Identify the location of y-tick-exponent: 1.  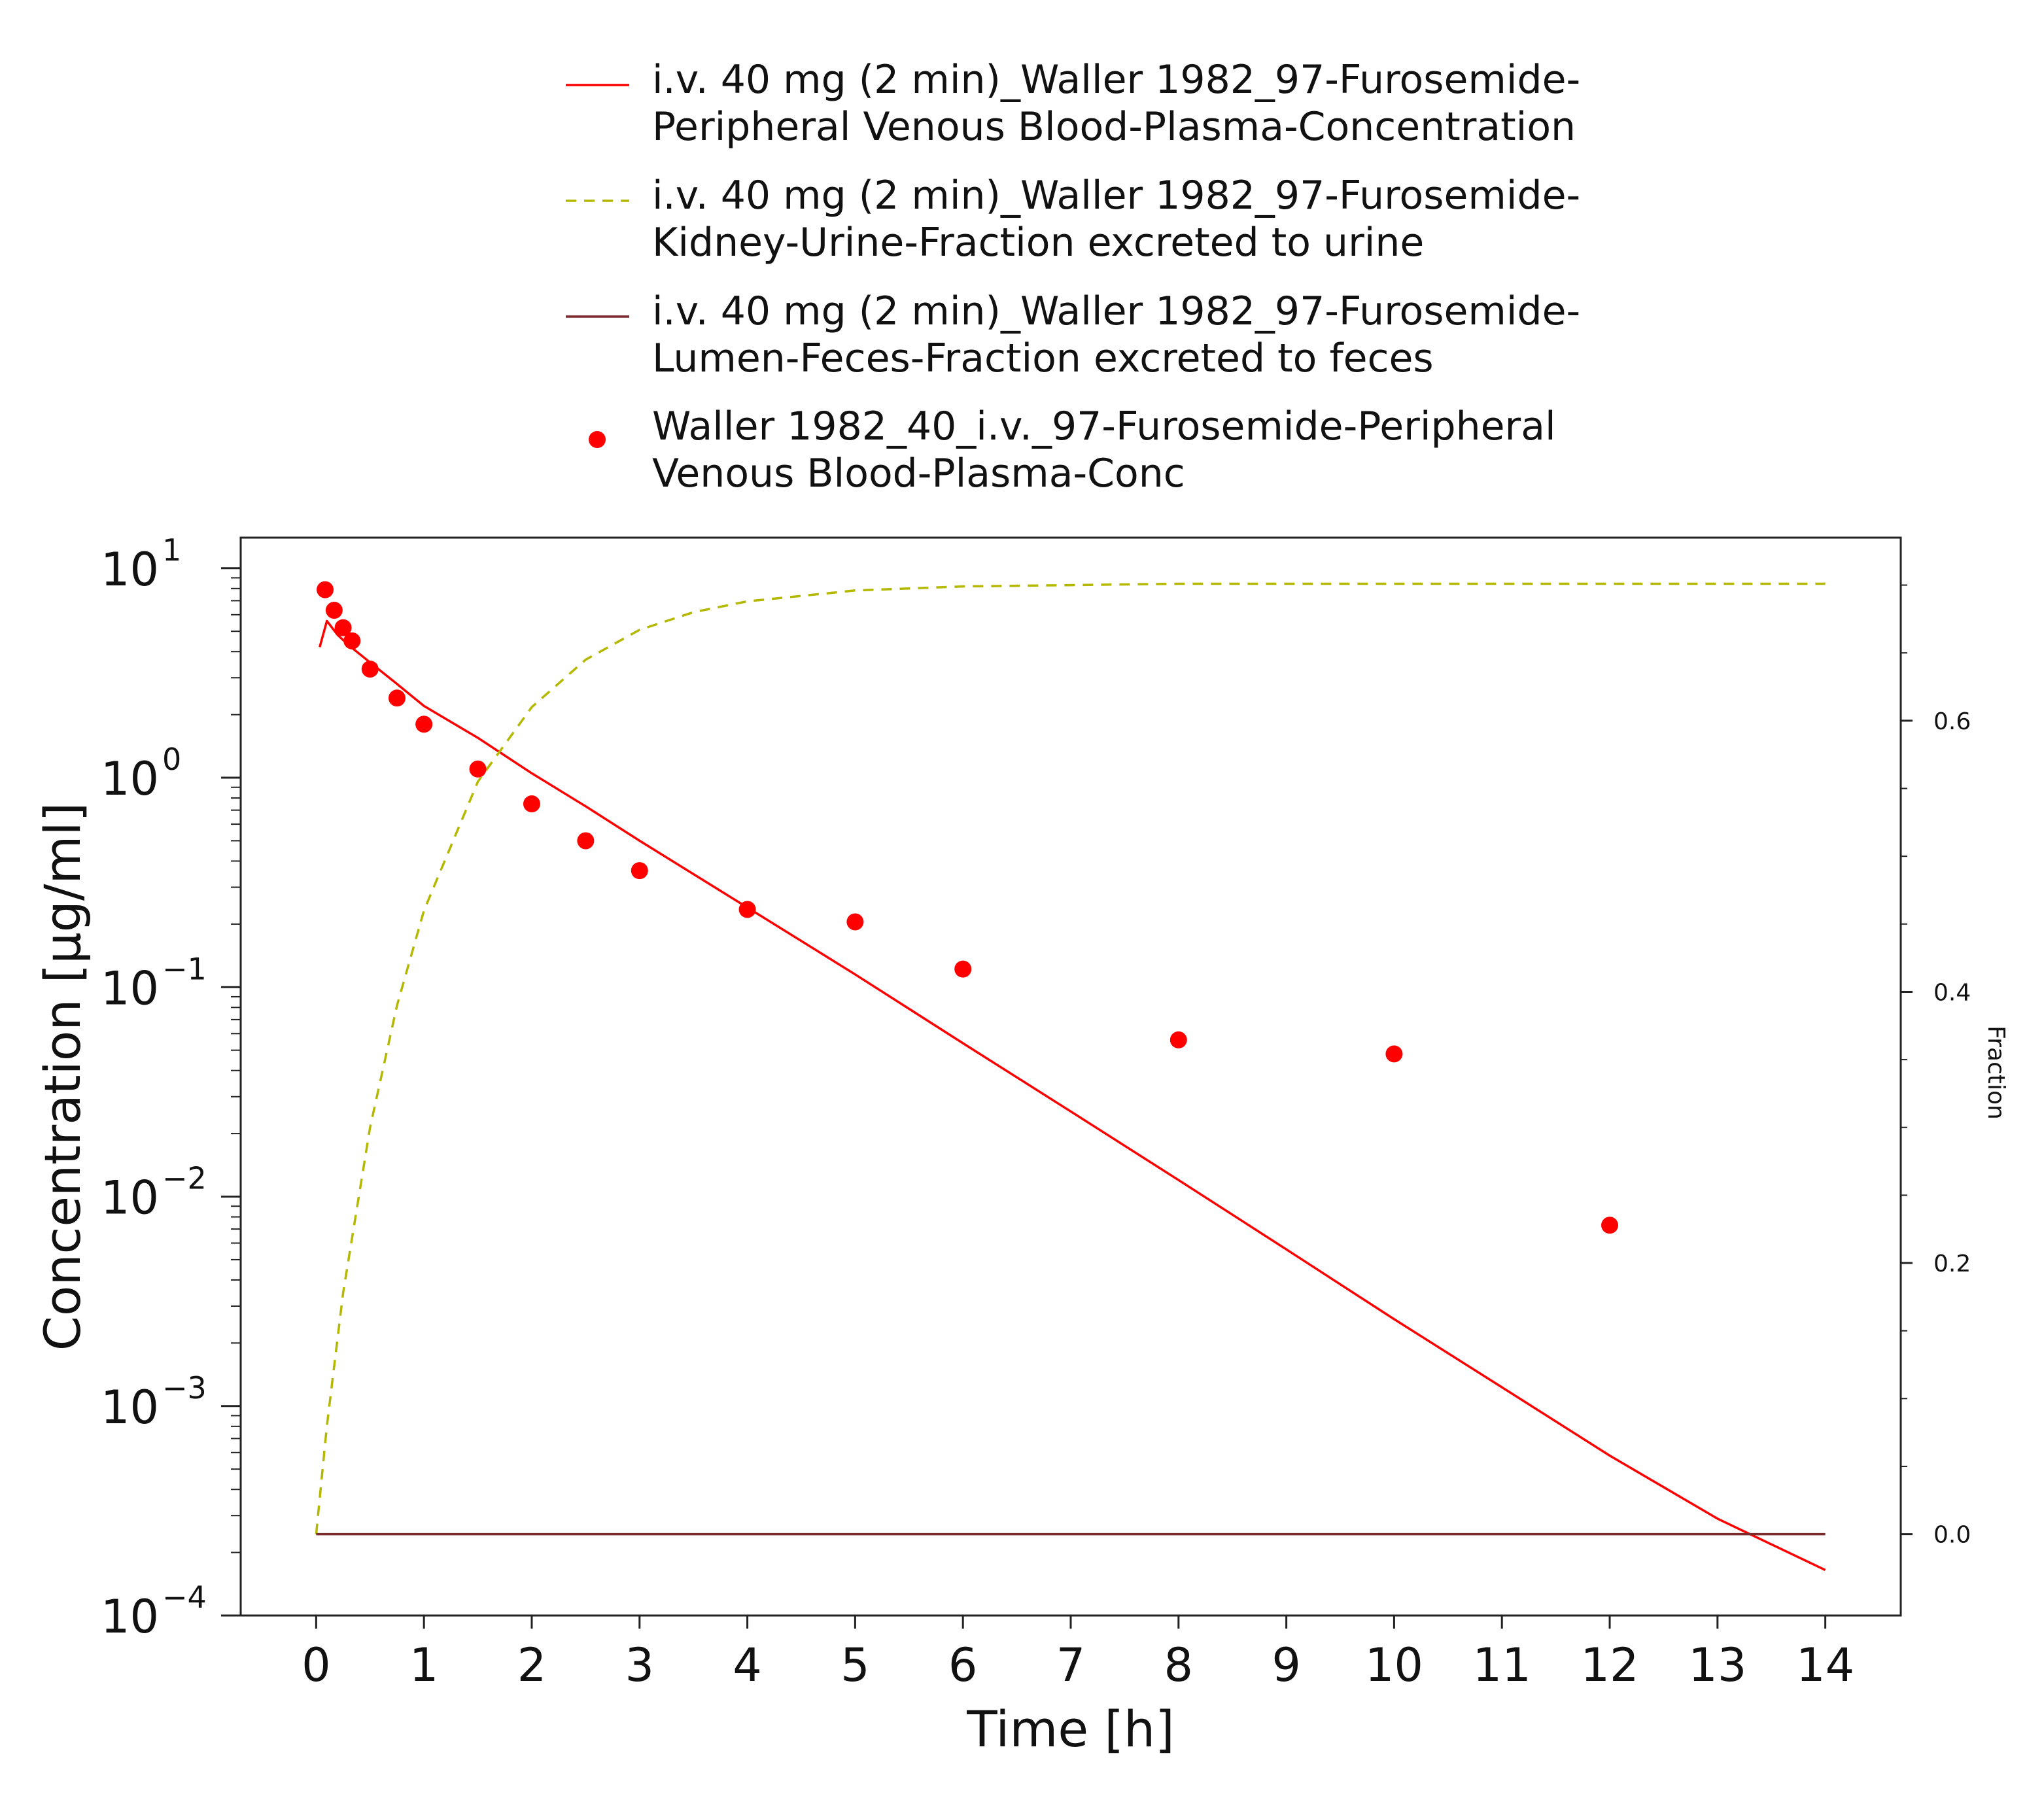
(171, 550).